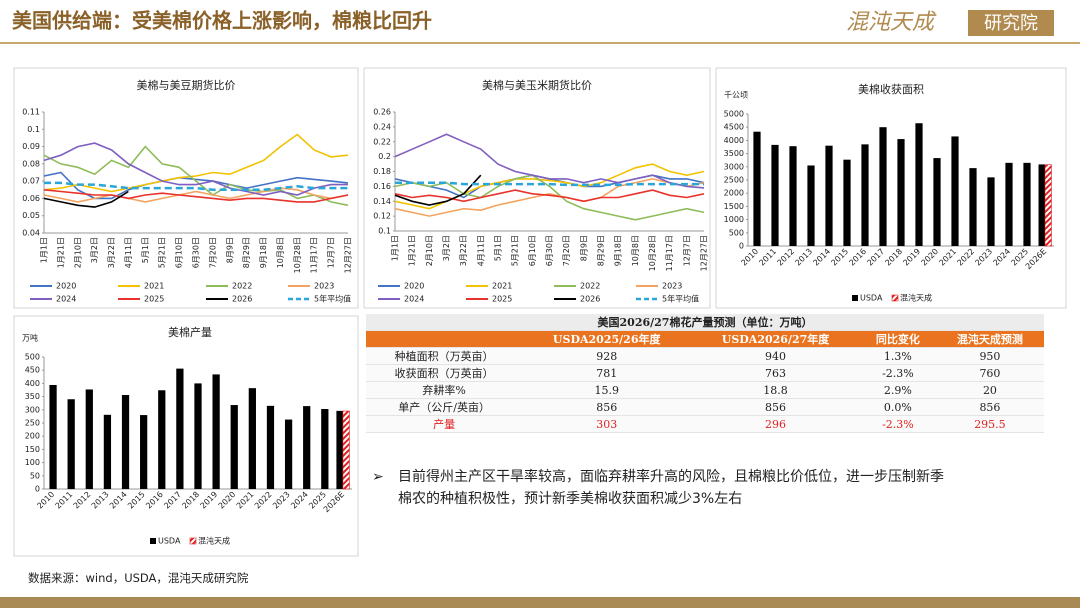  What do you see at coordinates (775, 424) in the screenshot?
I see `table-cell: 296` at bounding box center [775, 424].